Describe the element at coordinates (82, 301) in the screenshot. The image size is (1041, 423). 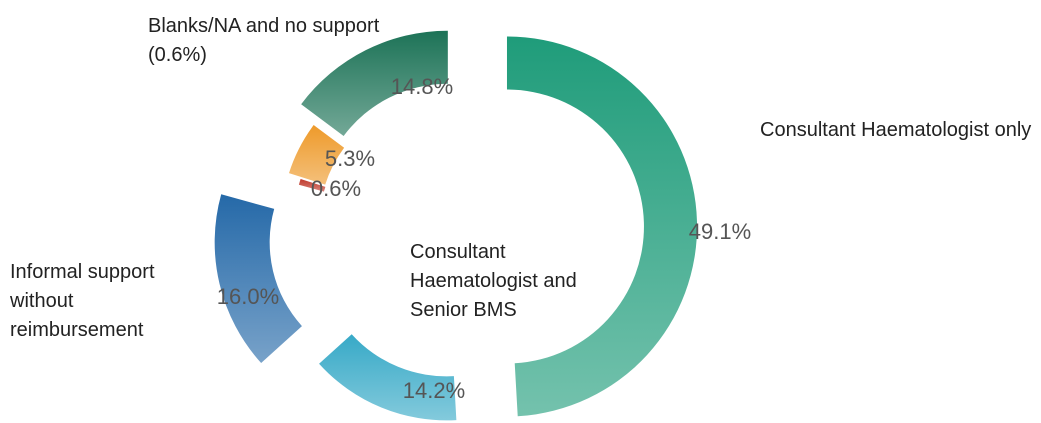
I see `category-label: Informal support without reimbursement` at that location.